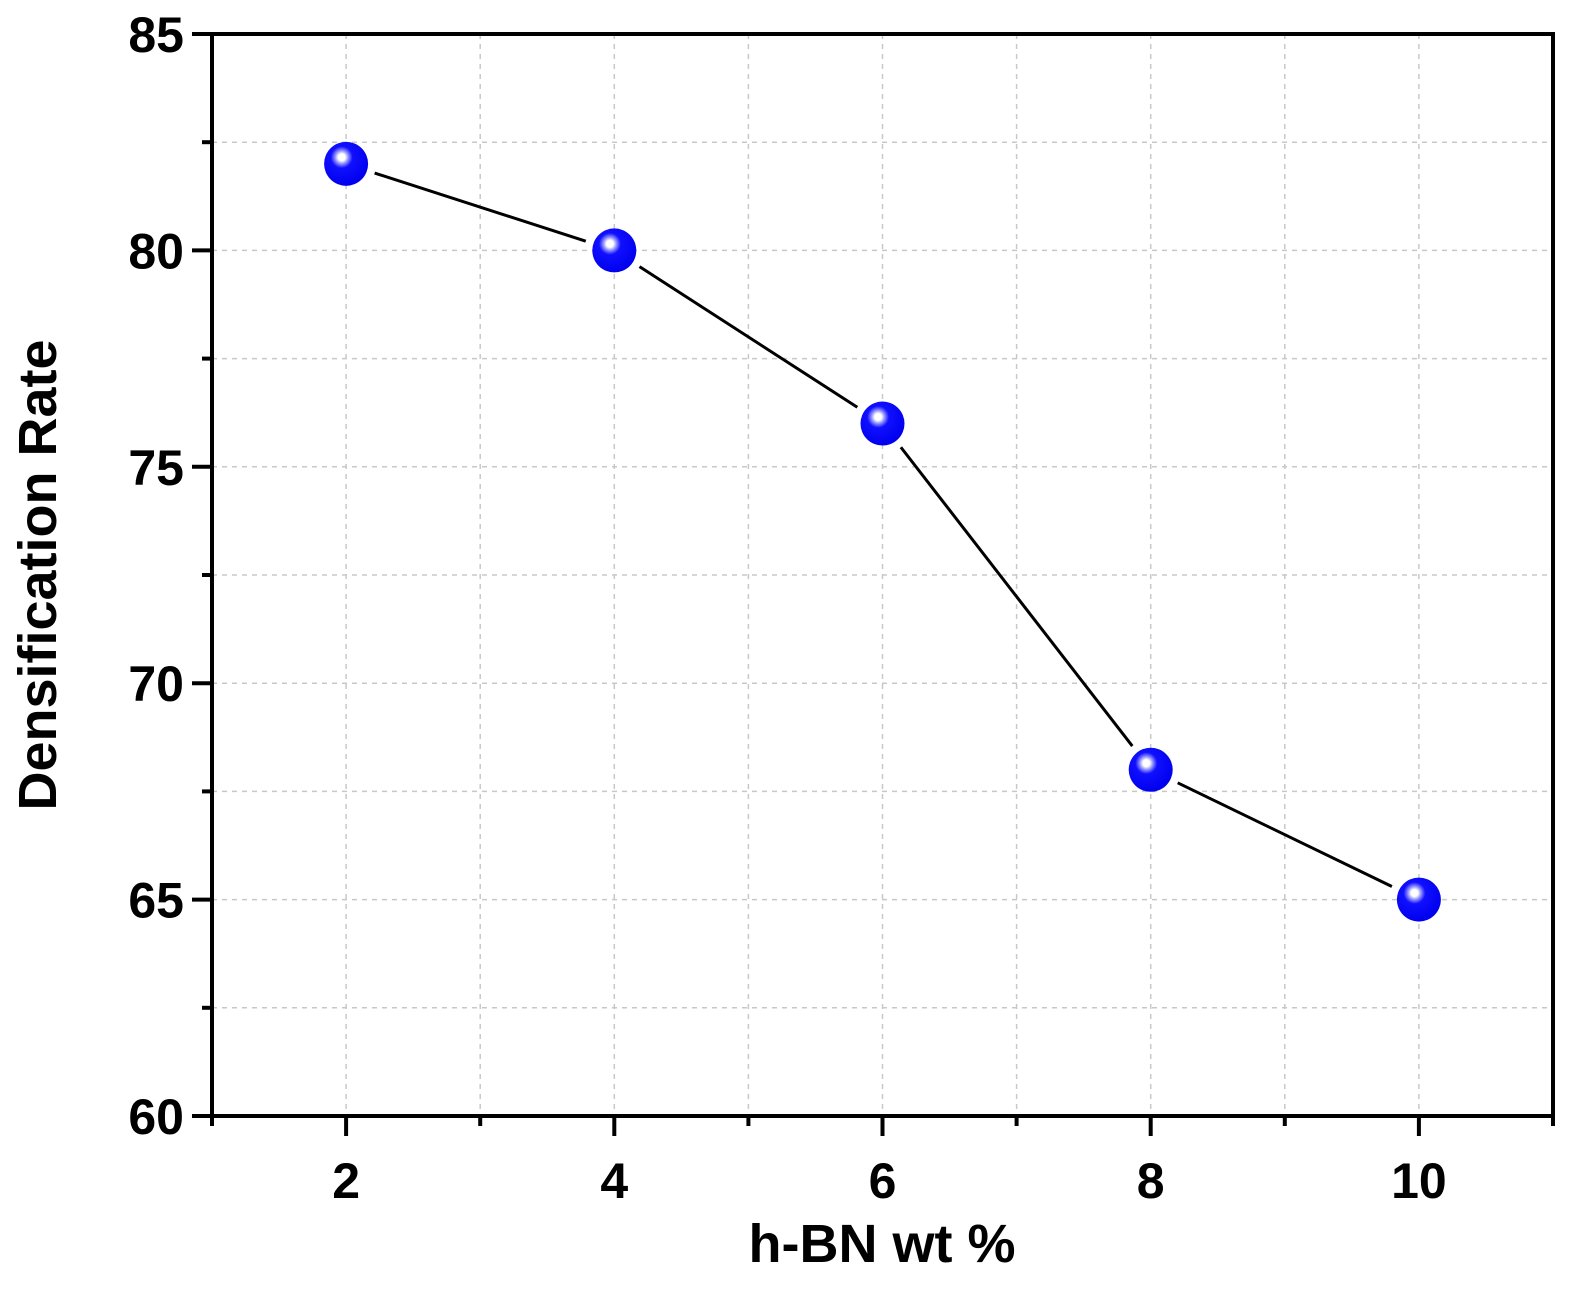 This screenshot has width=1594, height=1300. What do you see at coordinates (346, 1181) in the screenshot?
I see `x-tick-label: 2` at bounding box center [346, 1181].